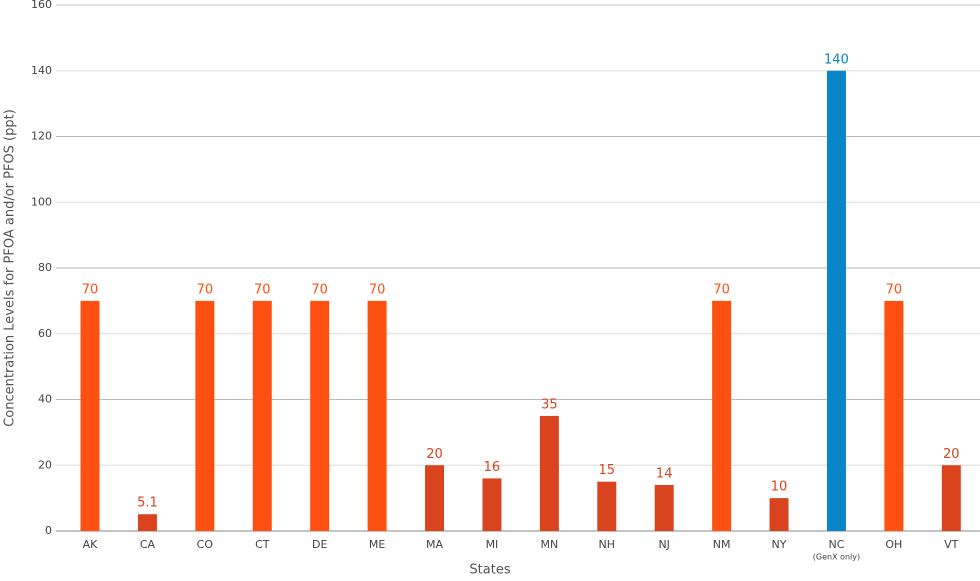  What do you see at coordinates (722, 544) in the screenshot?
I see `x-tick-label: NM` at bounding box center [722, 544].